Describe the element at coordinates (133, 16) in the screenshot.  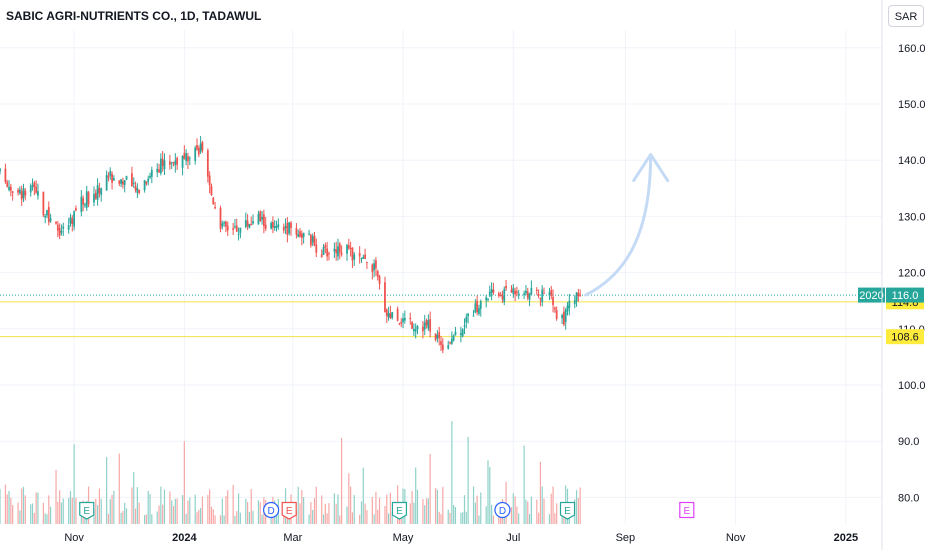
I see `chart-title: SABIC AGRI-NUTRIENTS CO., 1D, TADAWUL` at that location.